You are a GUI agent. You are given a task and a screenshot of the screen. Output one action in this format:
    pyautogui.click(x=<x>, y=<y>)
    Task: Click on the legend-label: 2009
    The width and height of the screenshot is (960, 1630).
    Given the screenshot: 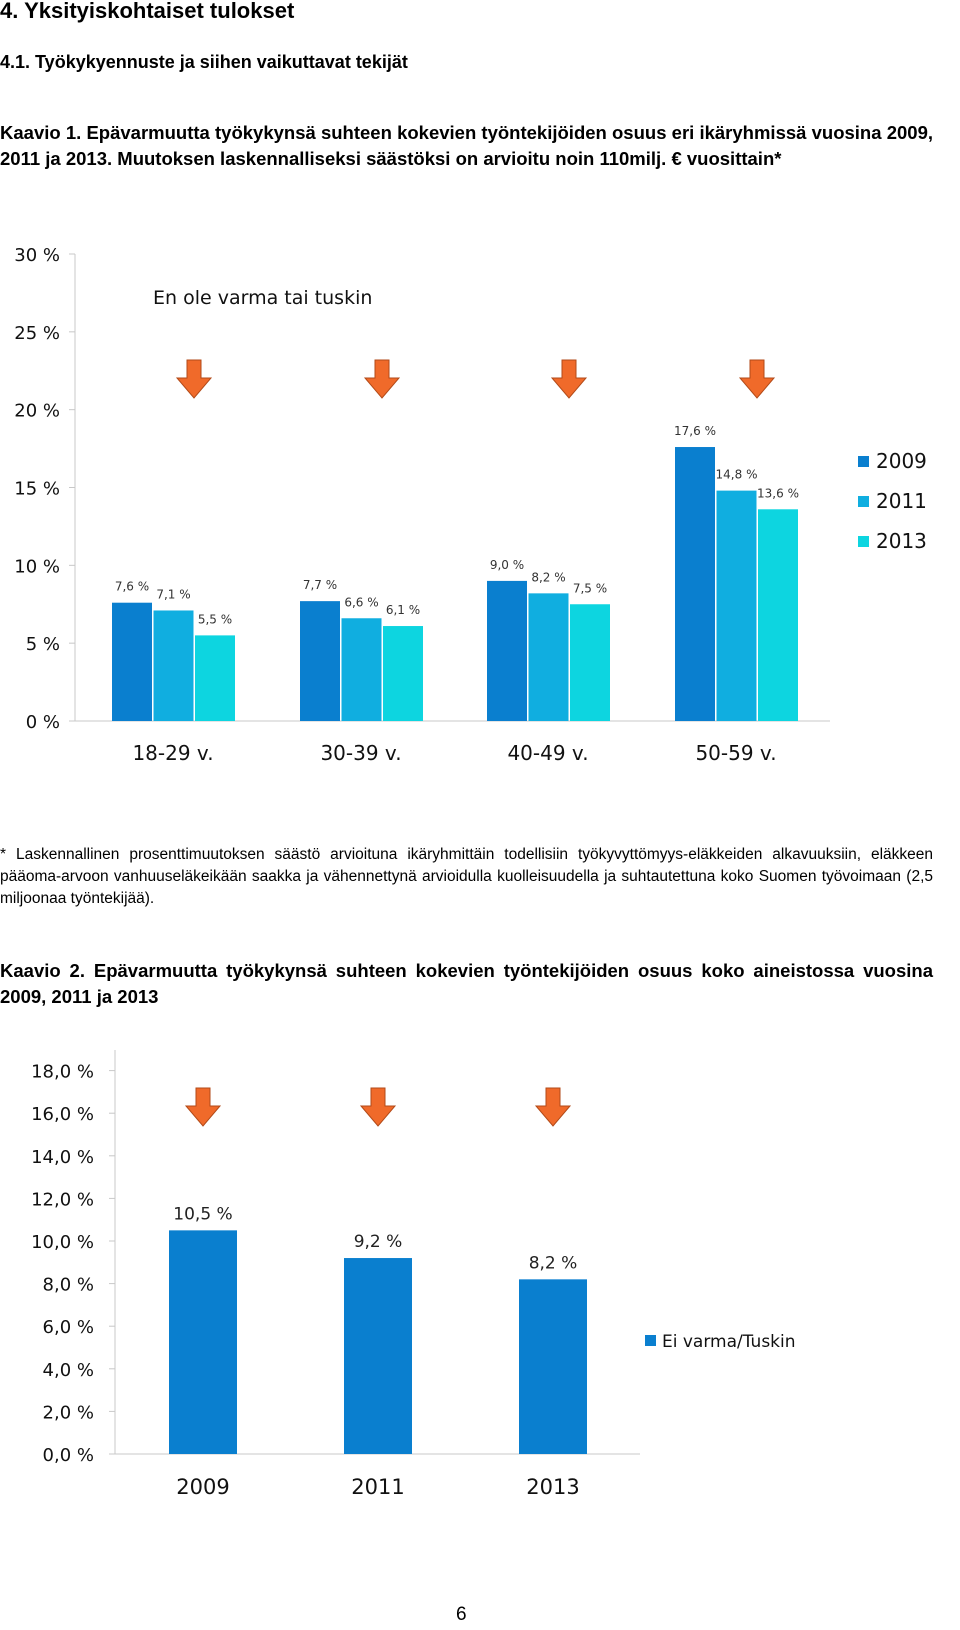 What is the action you would take?
    pyautogui.click(x=901, y=461)
    